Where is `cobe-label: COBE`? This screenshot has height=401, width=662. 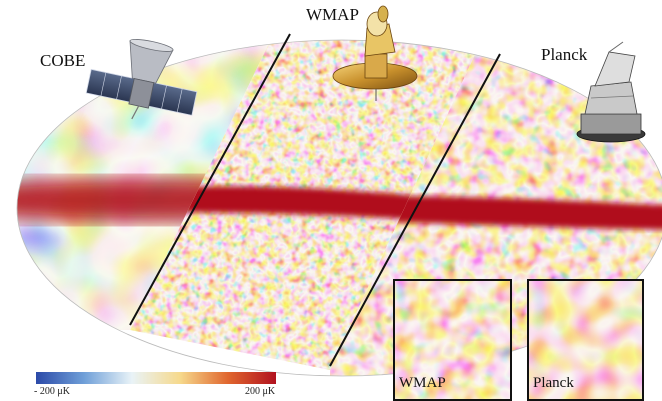 cobe-label: COBE is located at coordinates (63, 60).